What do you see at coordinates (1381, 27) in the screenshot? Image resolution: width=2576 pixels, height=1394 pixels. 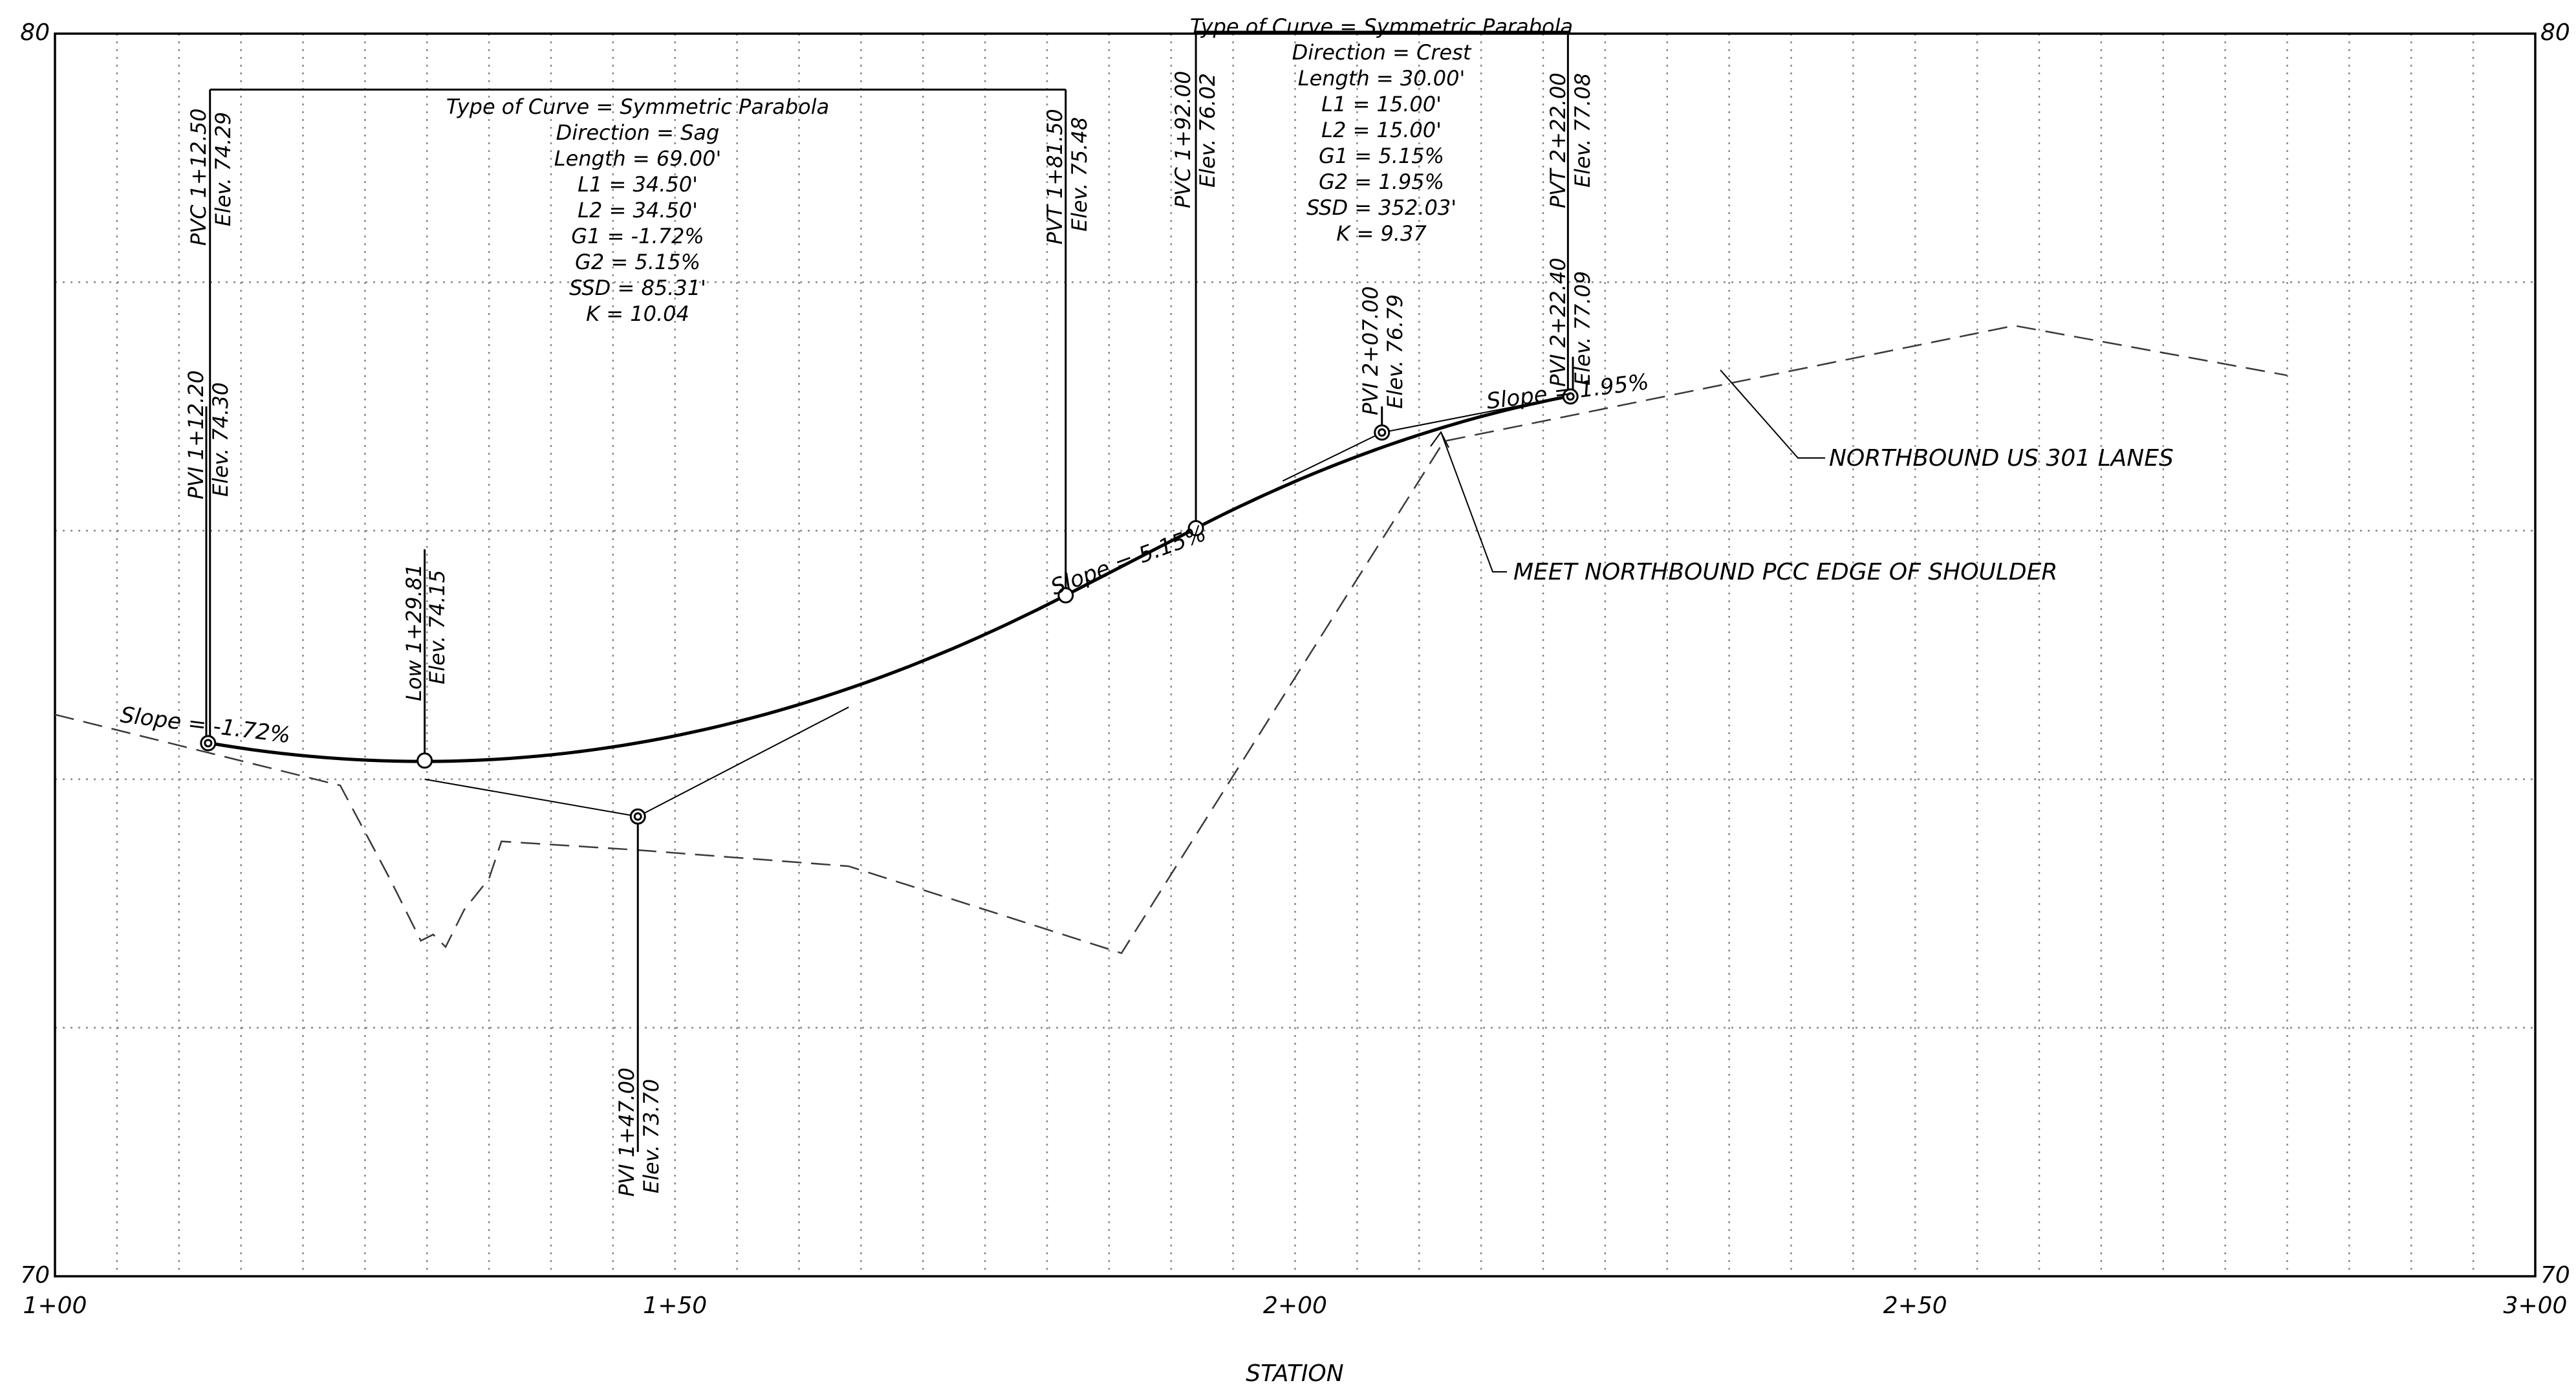 I see `crest-curve-type: Type of Curve = Symmetric Parabola` at bounding box center [1381, 27].